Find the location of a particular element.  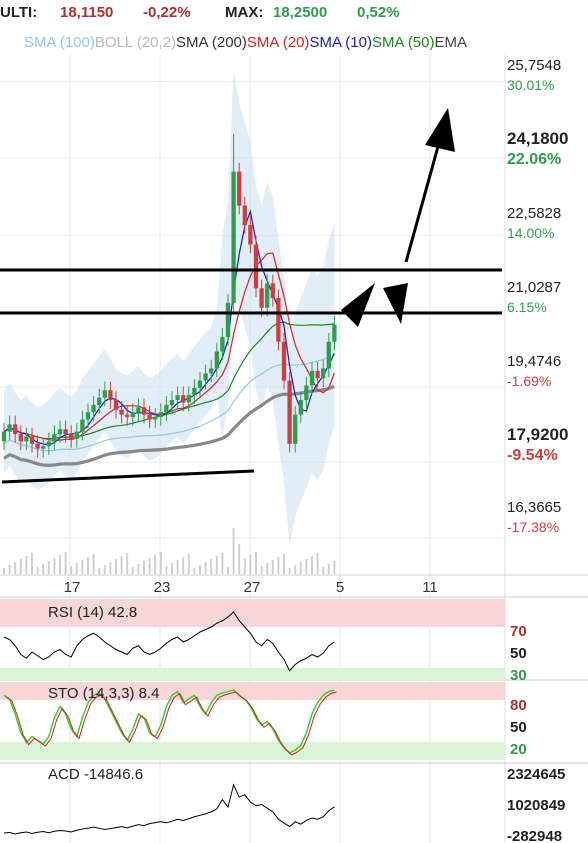

percent-label: 14.00% is located at coordinates (530, 233).